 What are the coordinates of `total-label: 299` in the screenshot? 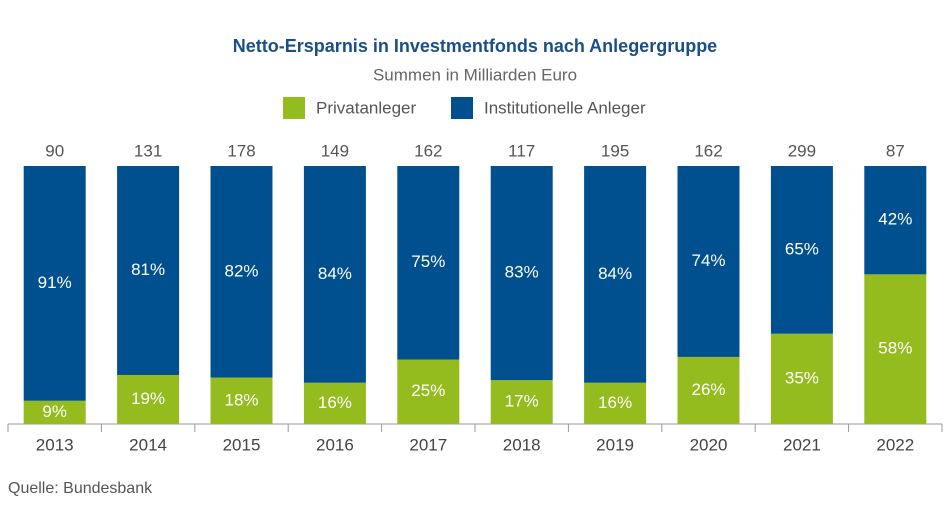 It's located at (802, 150).